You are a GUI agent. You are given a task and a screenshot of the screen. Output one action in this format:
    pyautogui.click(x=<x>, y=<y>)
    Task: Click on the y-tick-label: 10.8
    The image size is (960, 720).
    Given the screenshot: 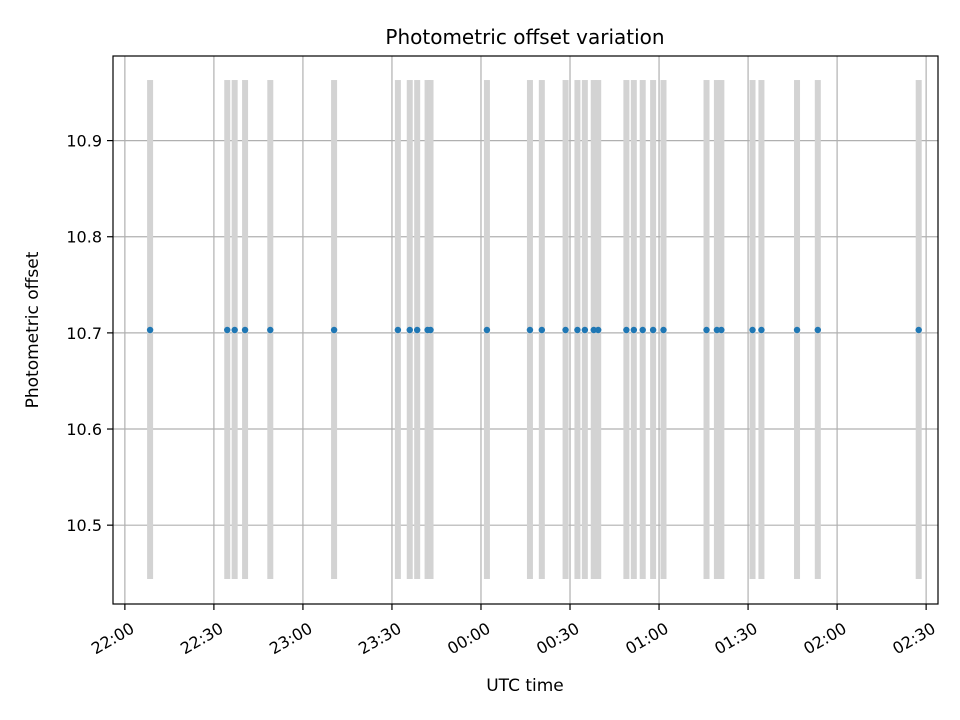 What is the action you would take?
    pyautogui.click(x=84, y=237)
    